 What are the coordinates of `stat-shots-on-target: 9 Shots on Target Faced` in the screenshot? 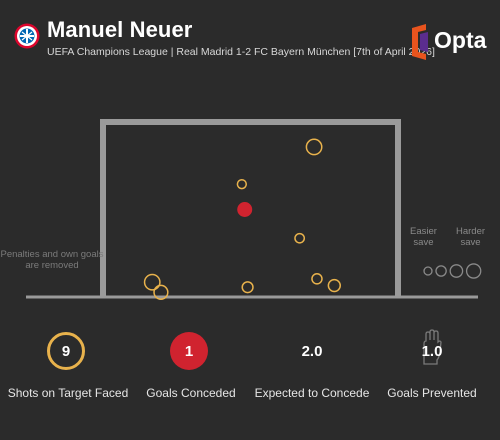 It's located at (68, 366).